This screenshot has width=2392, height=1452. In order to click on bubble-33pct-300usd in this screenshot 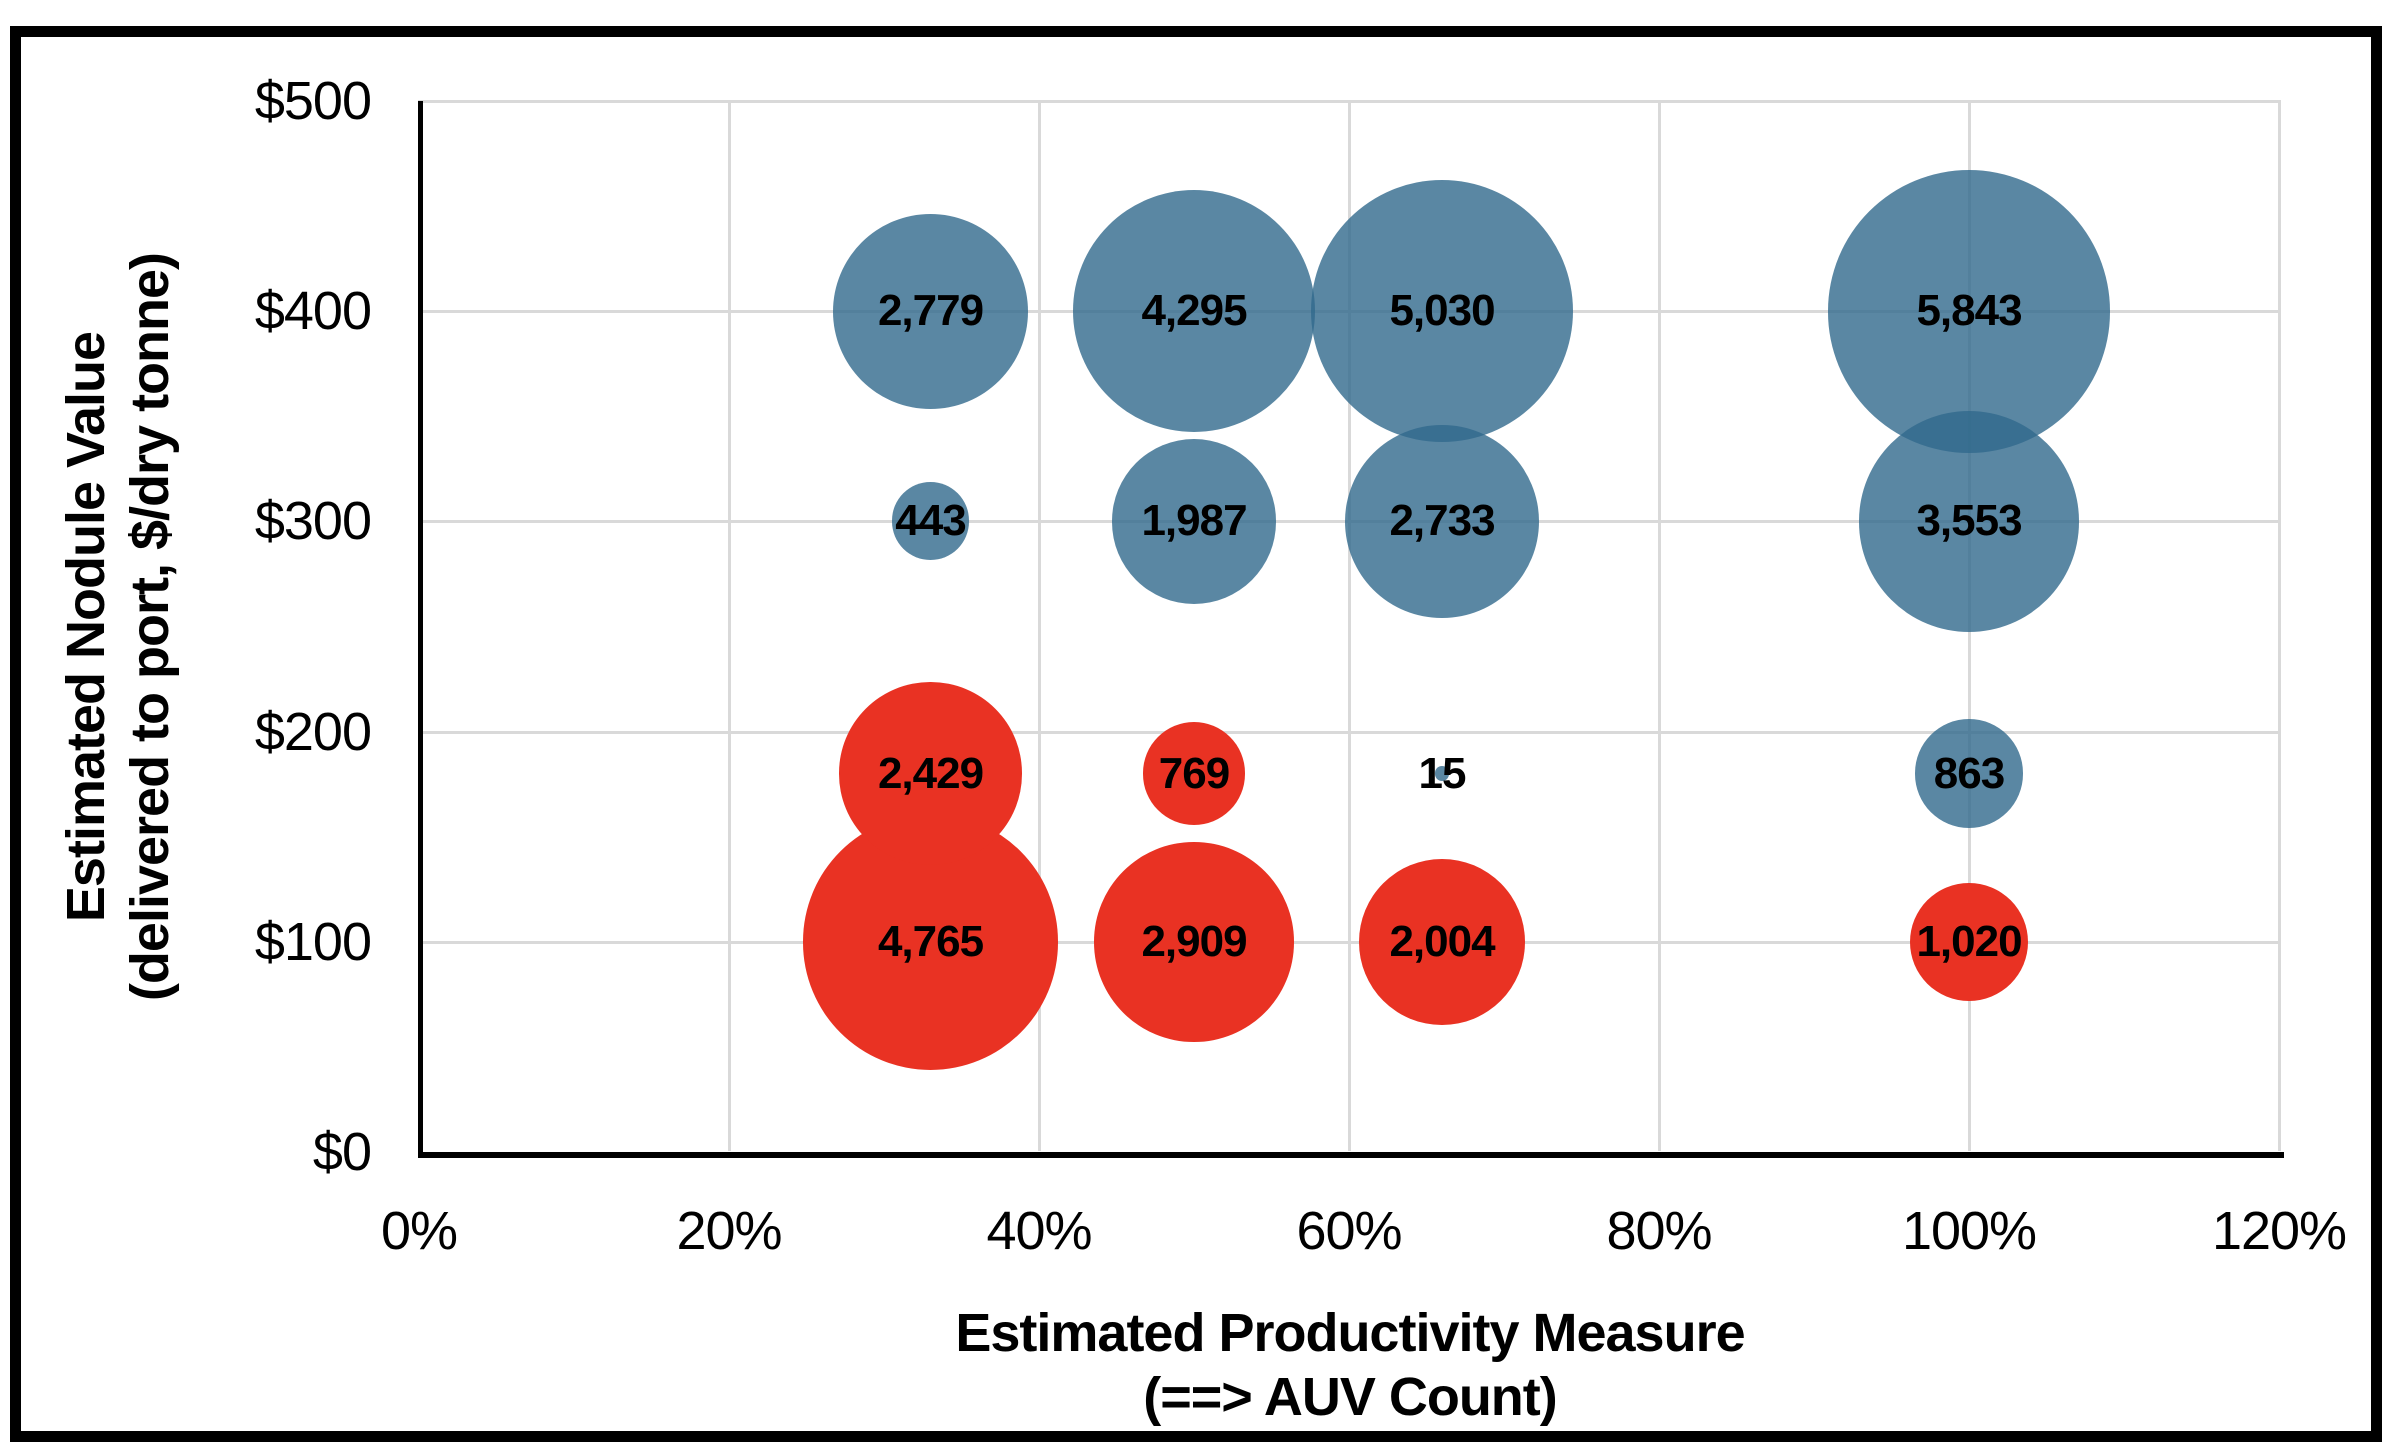, I will do `click(930, 521)`.